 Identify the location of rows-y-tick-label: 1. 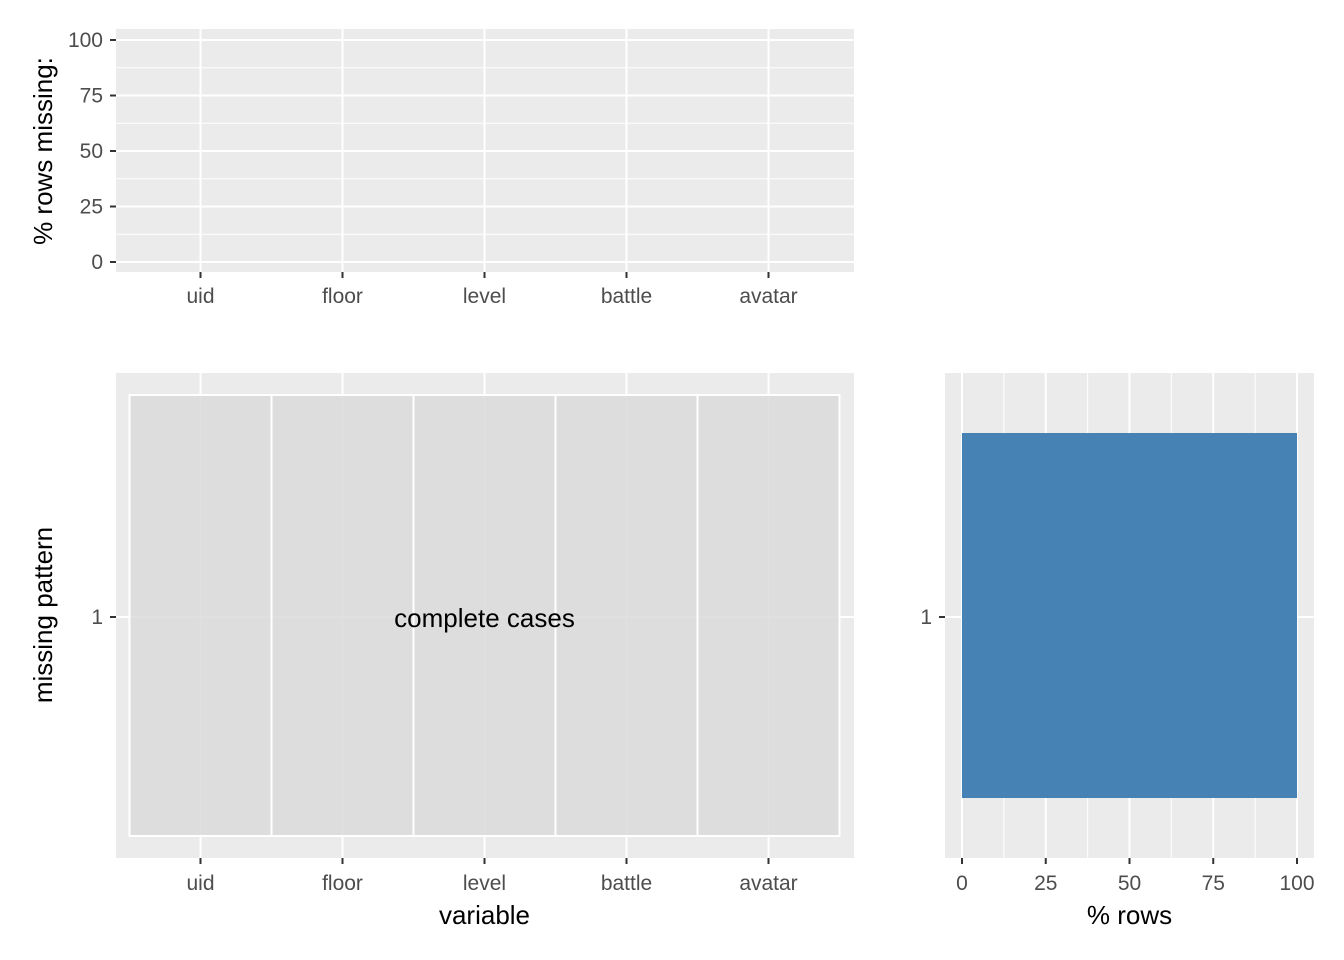
(926, 617).